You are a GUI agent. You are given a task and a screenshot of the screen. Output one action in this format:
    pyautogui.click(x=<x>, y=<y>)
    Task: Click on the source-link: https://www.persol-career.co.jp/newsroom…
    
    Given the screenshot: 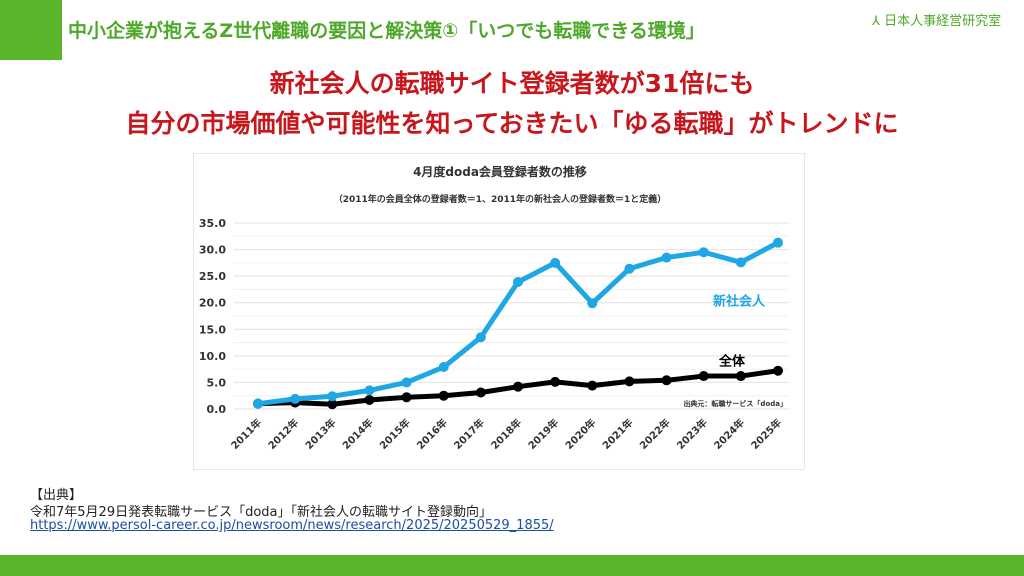 What is the action you would take?
    pyautogui.click(x=292, y=525)
    